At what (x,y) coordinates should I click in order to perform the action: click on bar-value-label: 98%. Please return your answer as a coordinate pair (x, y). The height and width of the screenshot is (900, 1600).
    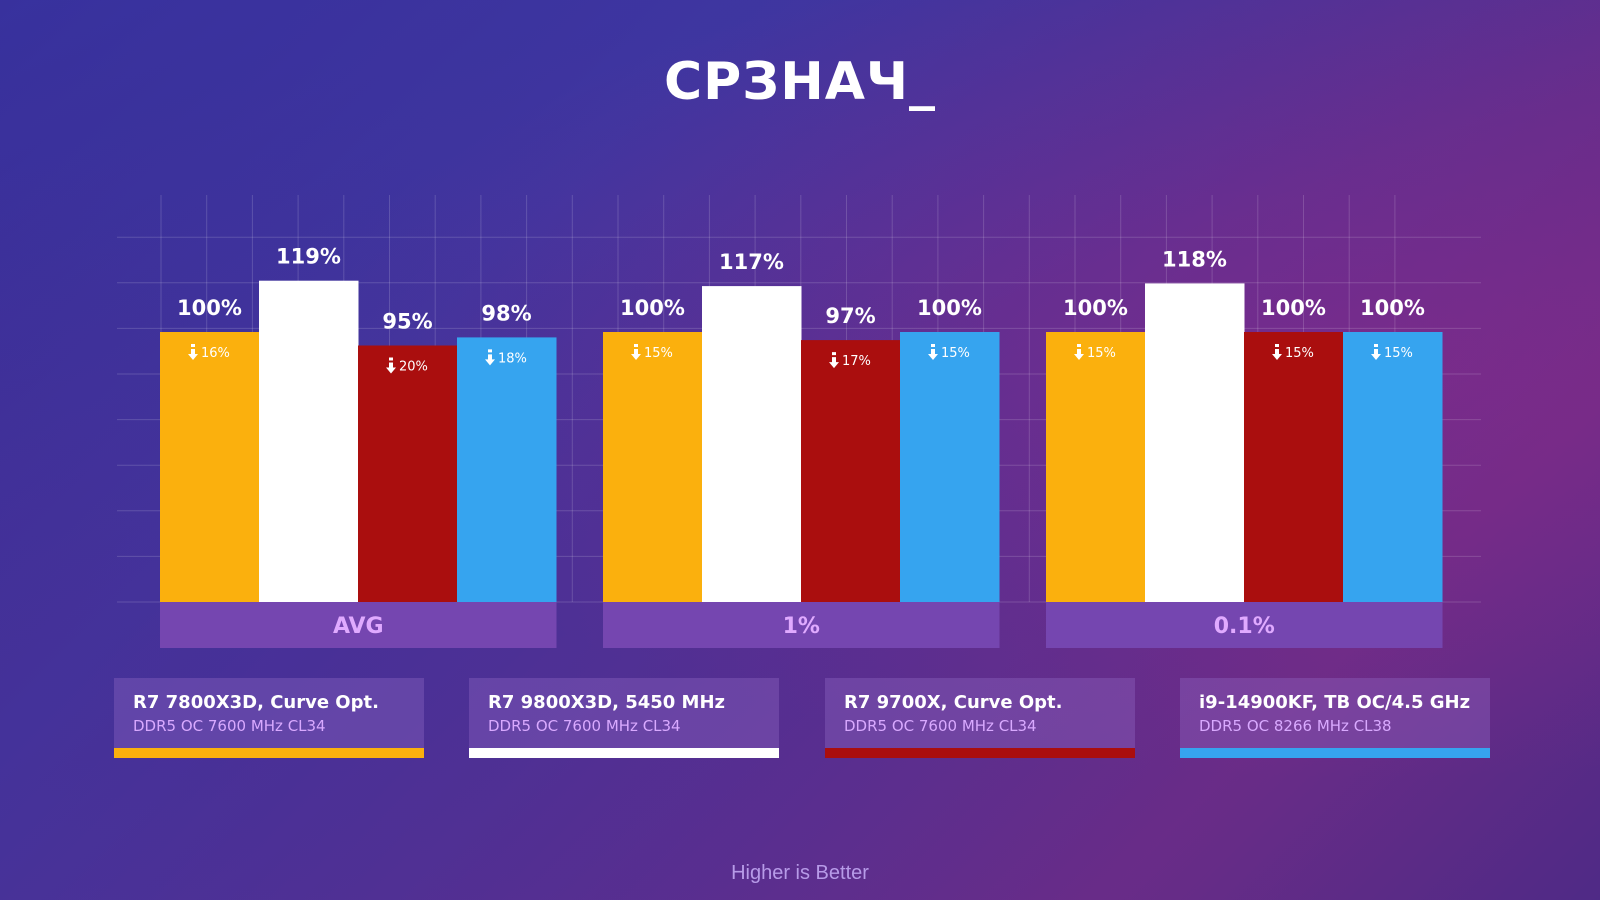
    Looking at the image, I should click on (506, 313).